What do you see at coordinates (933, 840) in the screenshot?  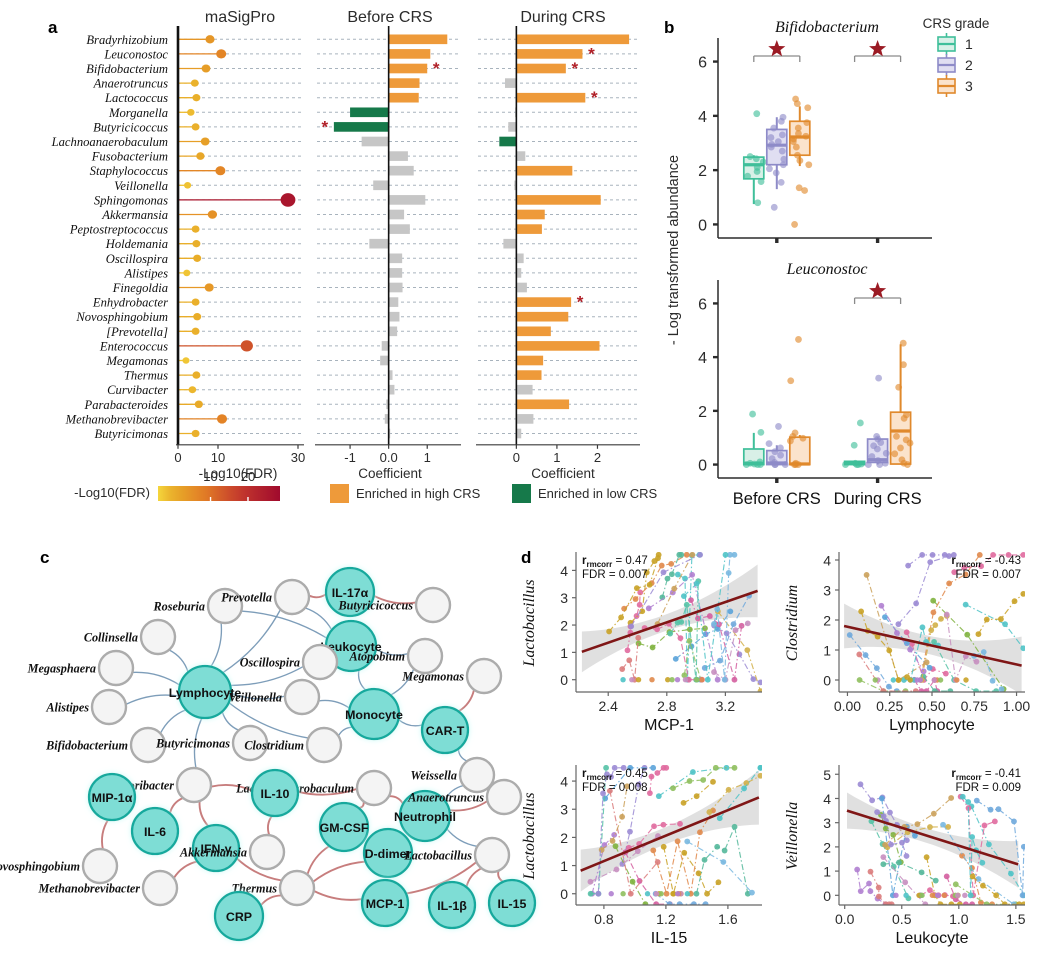 I see `confidence-band` at bounding box center [933, 840].